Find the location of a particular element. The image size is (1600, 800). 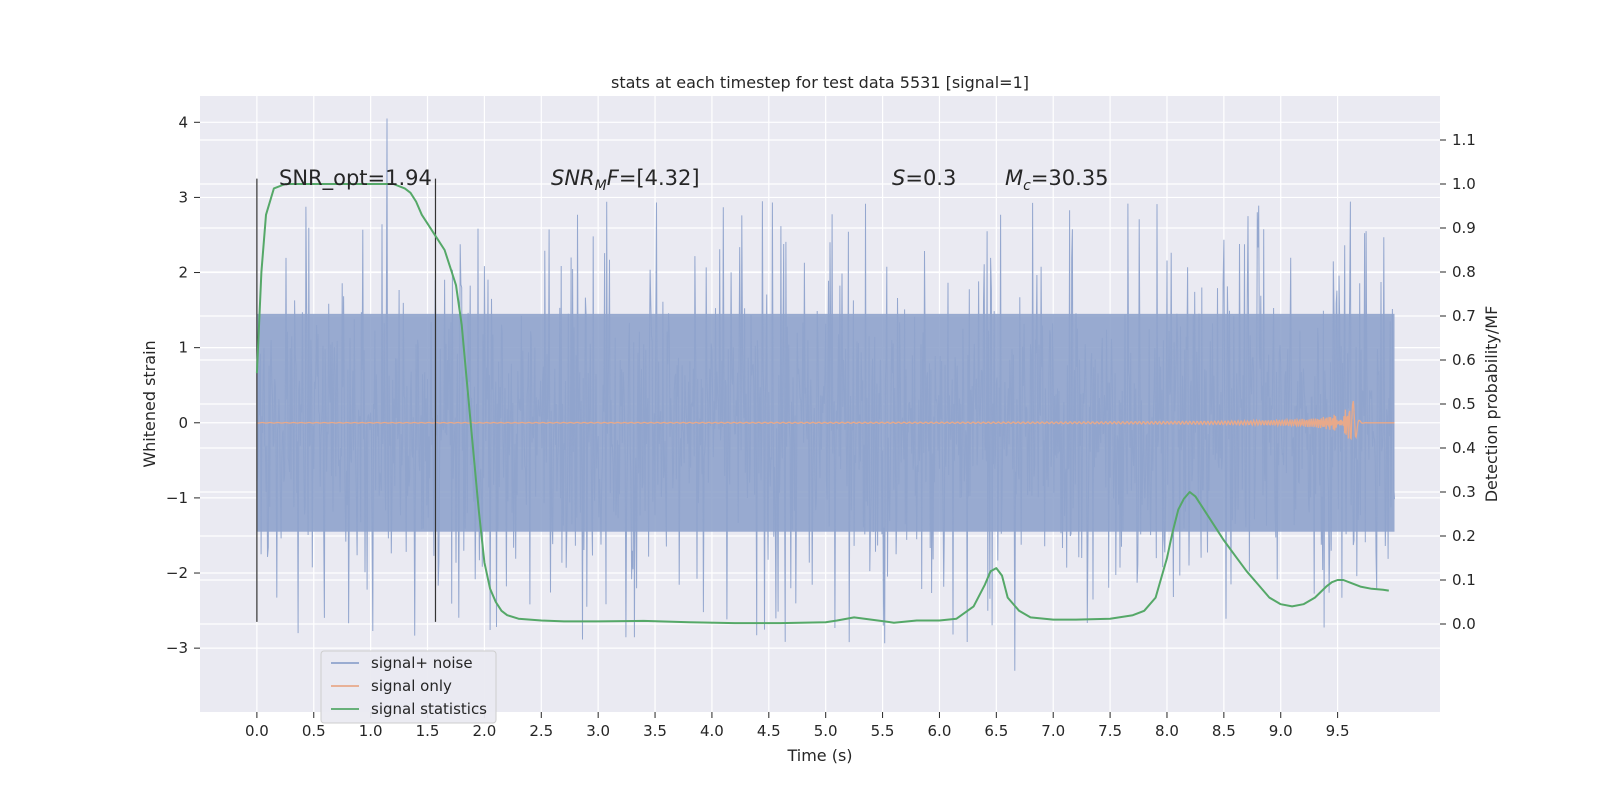

annotation-snr-mf-sub: M is located at coordinates (601, 186).